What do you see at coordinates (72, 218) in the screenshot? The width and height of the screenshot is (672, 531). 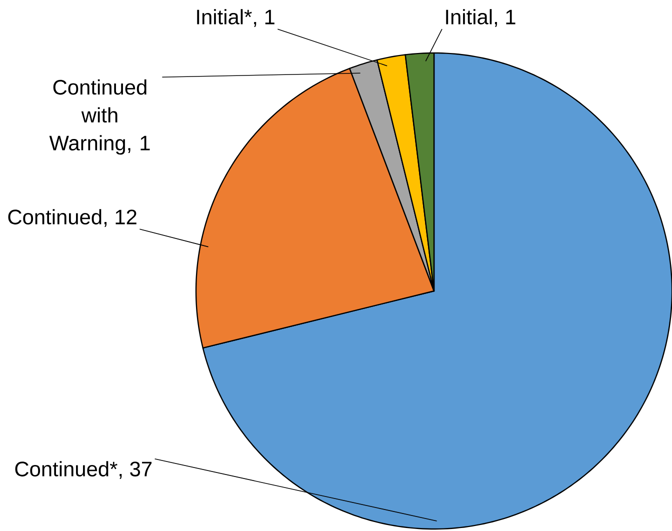 I see `slice-label: Continued, 12` at bounding box center [72, 218].